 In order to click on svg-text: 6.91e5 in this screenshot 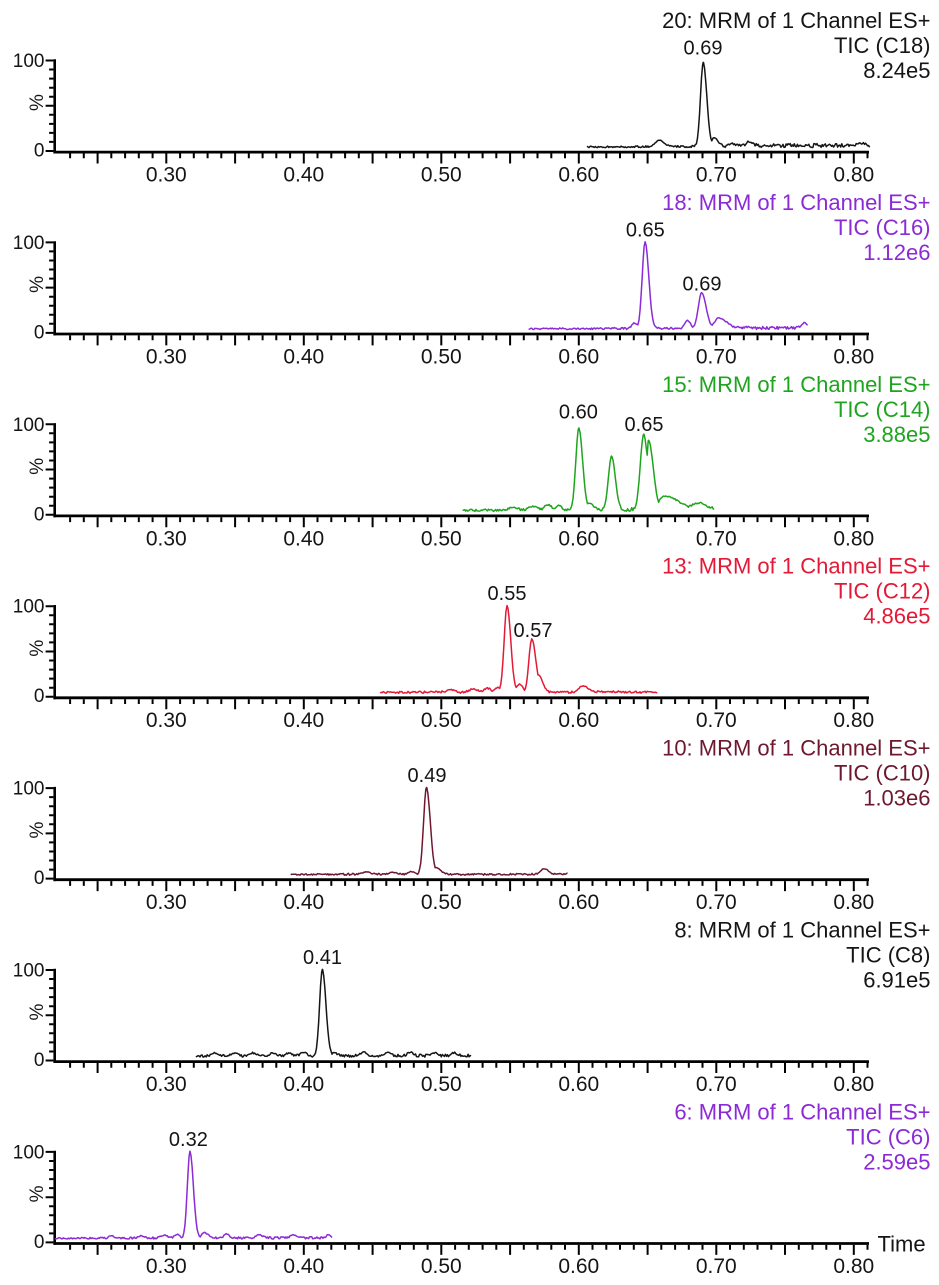, I will do `click(896, 980)`.